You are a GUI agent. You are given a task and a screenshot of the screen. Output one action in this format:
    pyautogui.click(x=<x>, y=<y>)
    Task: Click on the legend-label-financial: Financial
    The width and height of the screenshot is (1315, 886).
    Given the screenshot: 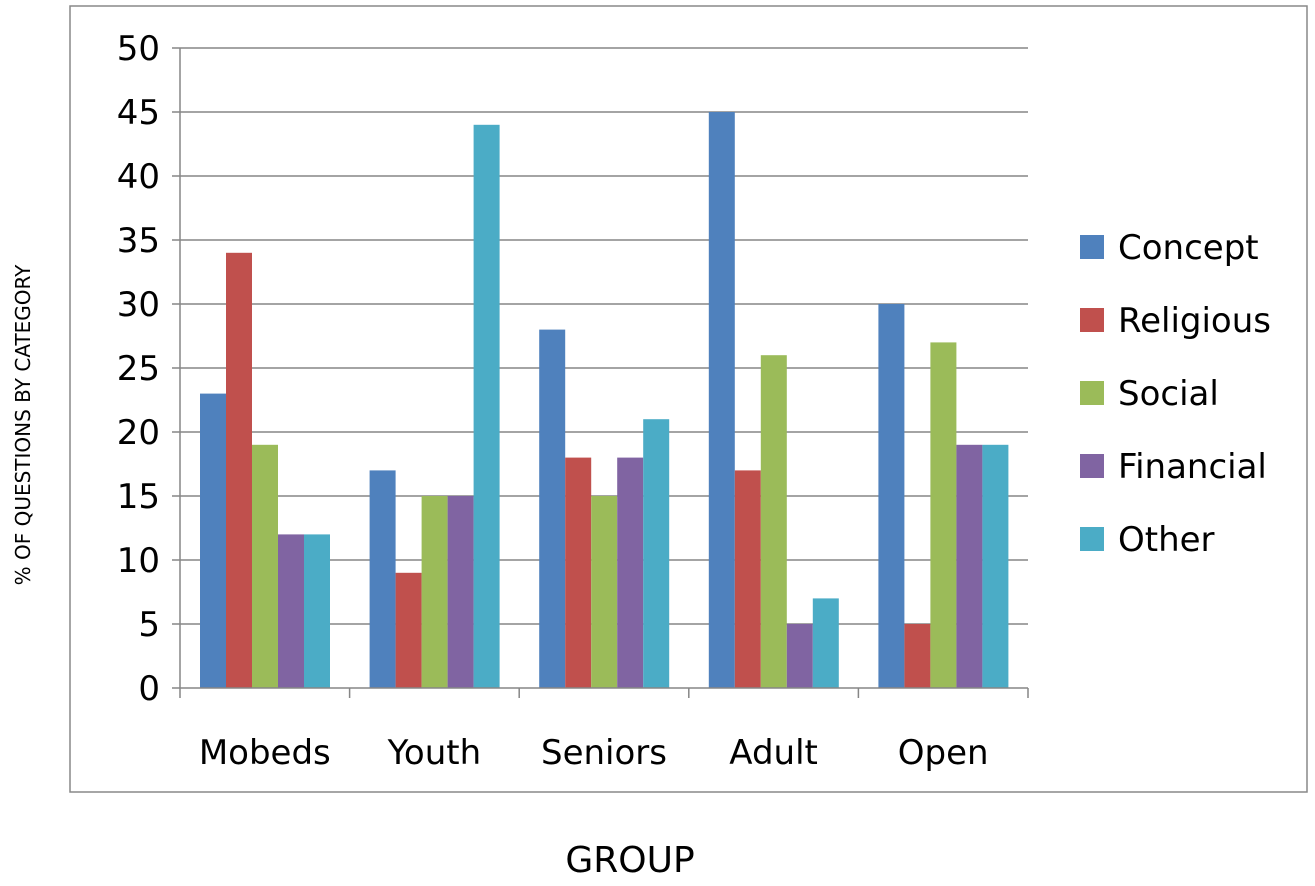 What is the action you would take?
    pyautogui.click(x=1192, y=467)
    